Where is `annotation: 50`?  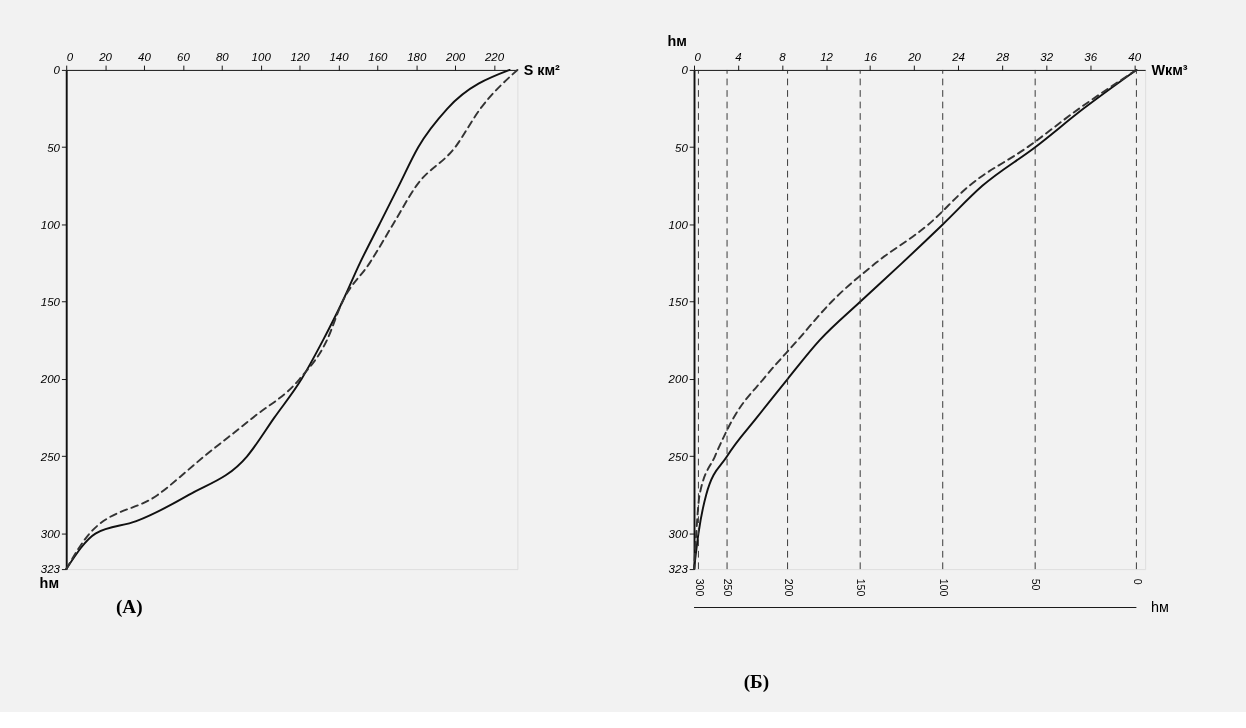 annotation: 50 is located at coordinates (1036, 584).